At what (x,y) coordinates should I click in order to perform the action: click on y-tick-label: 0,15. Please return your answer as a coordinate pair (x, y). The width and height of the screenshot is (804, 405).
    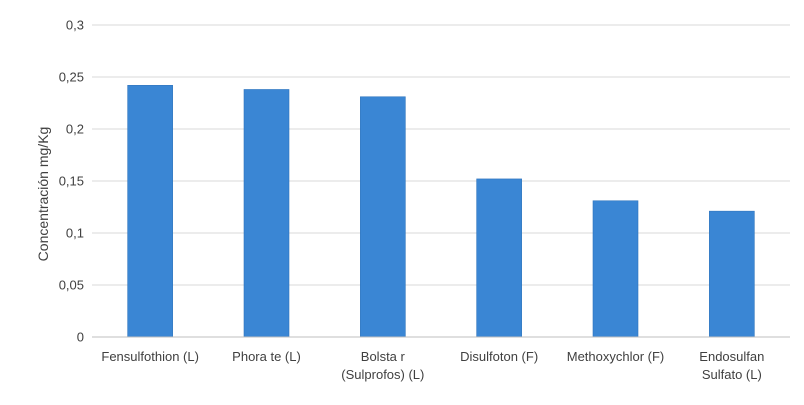
    Looking at the image, I should click on (71, 181).